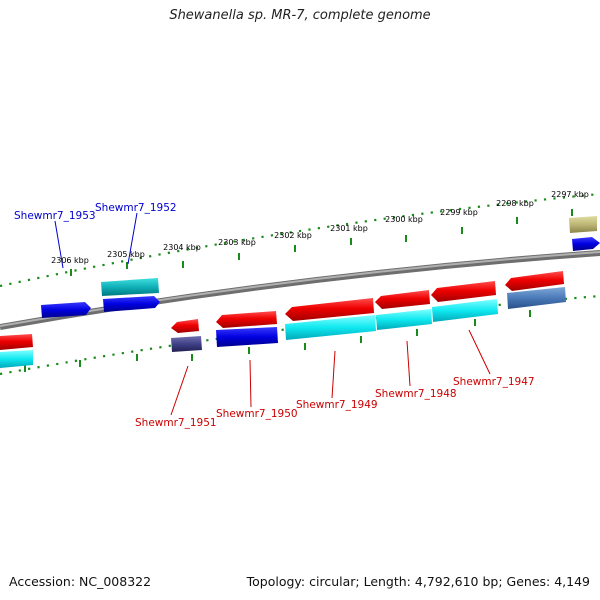  What do you see at coordinates (494, 382) in the screenshot?
I see `gene-label: Shewmr7_1947` at bounding box center [494, 382].